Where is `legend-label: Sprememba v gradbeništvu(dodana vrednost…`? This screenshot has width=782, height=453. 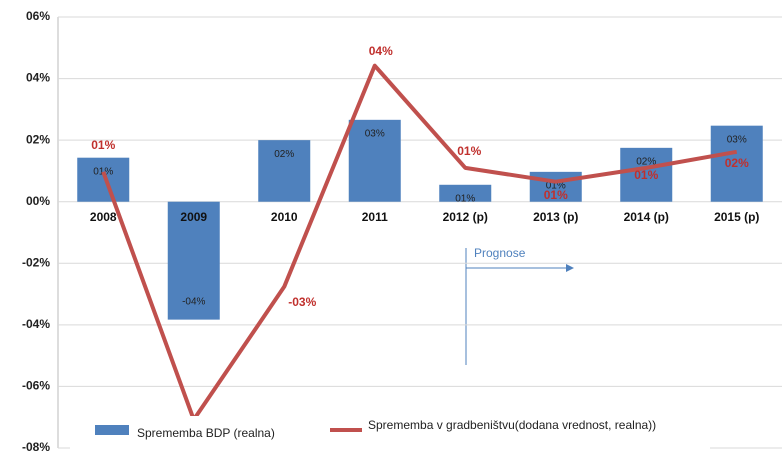 legend-label: Sprememba v gradbeništvu(dodana vrednost… is located at coordinates (512, 425).